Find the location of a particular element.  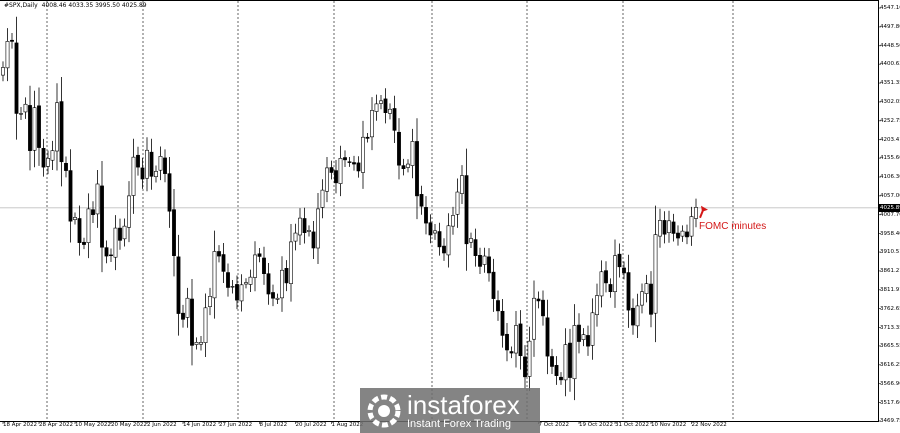

watermark-tagline: Instant Forex Trading is located at coordinates (459, 423).